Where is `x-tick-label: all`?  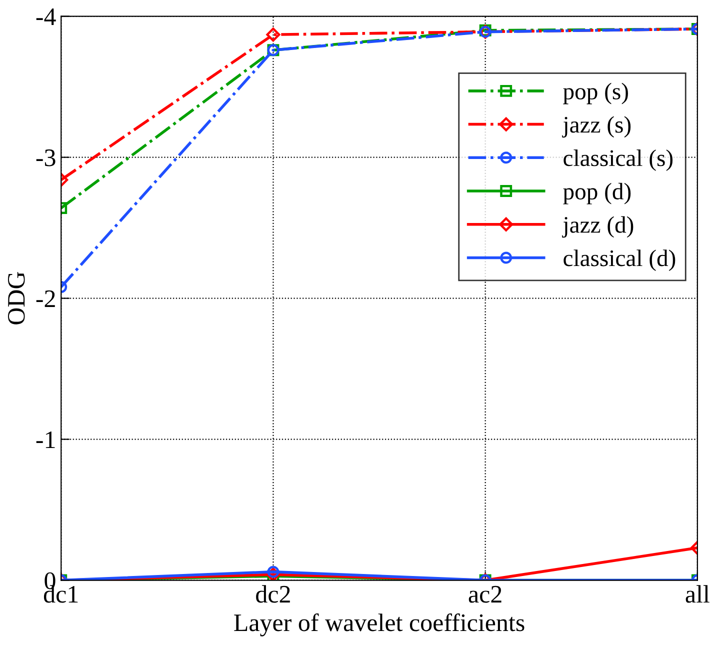 x-tick-label: all is located at coordinates (698, 594).